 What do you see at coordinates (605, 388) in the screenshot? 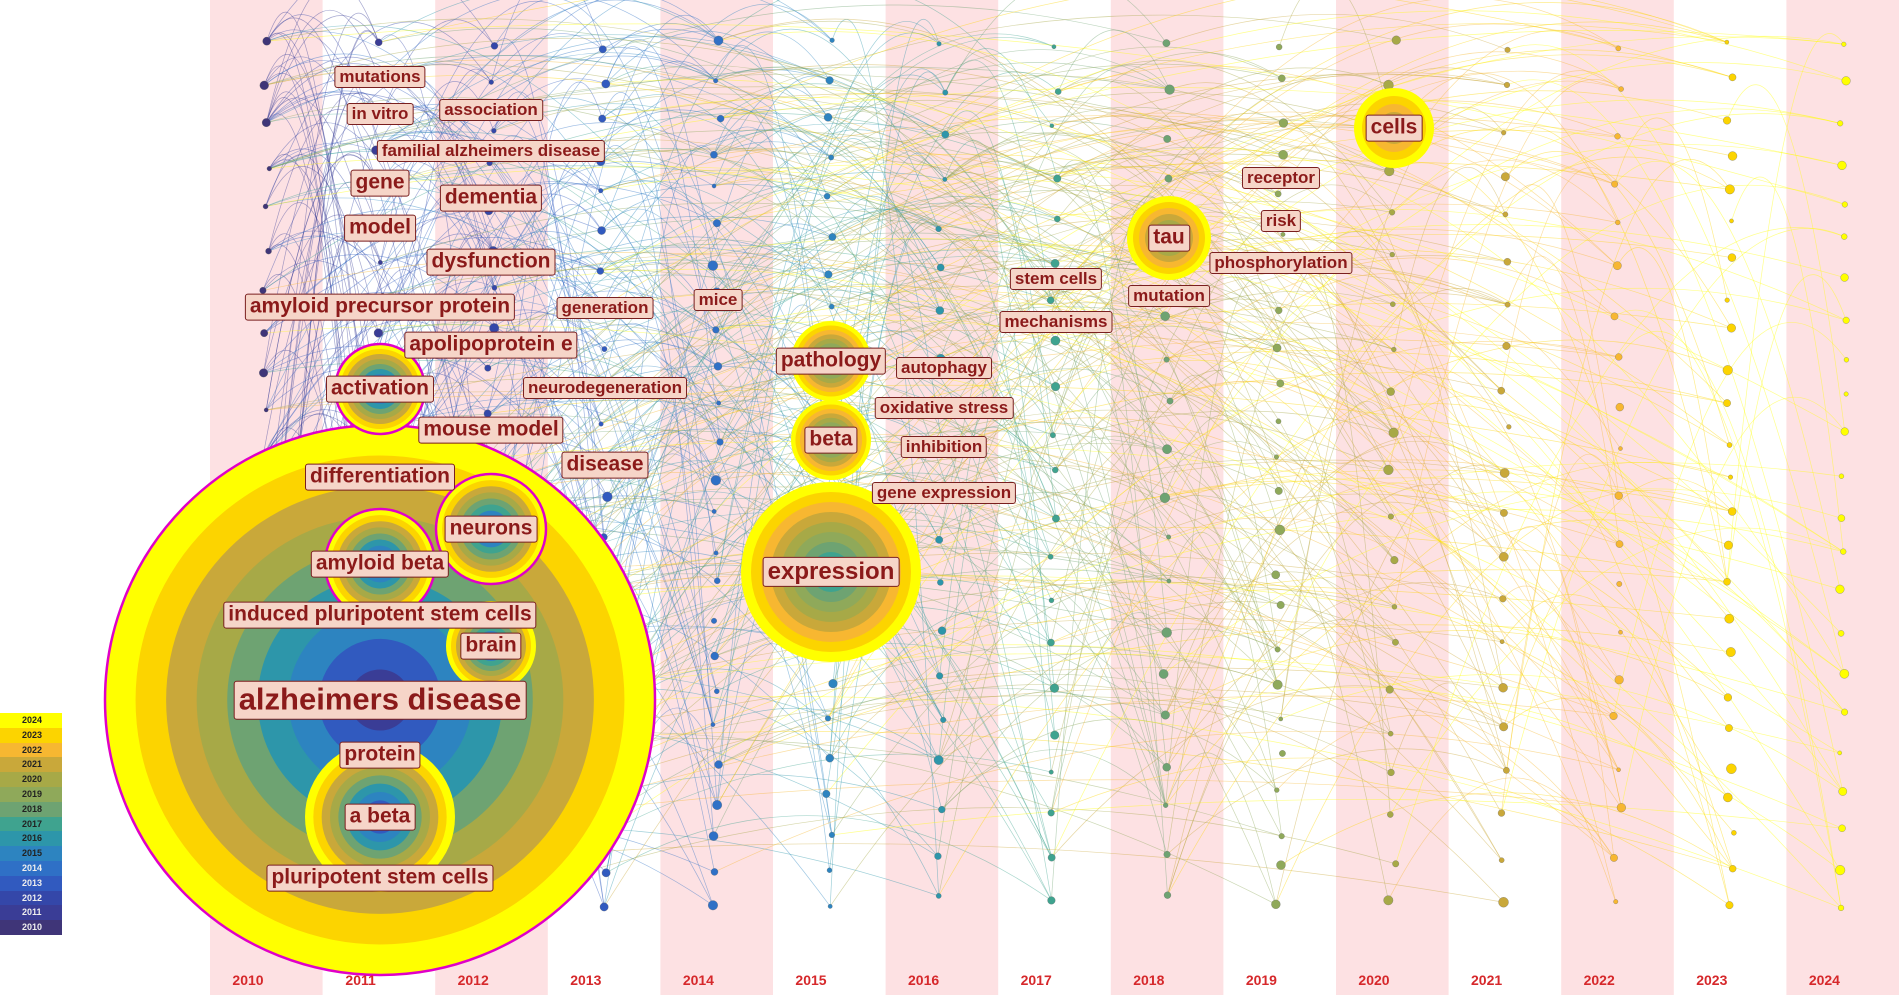
I see `keyword-label: neurodegeneration` at bounding box center [605, 388].